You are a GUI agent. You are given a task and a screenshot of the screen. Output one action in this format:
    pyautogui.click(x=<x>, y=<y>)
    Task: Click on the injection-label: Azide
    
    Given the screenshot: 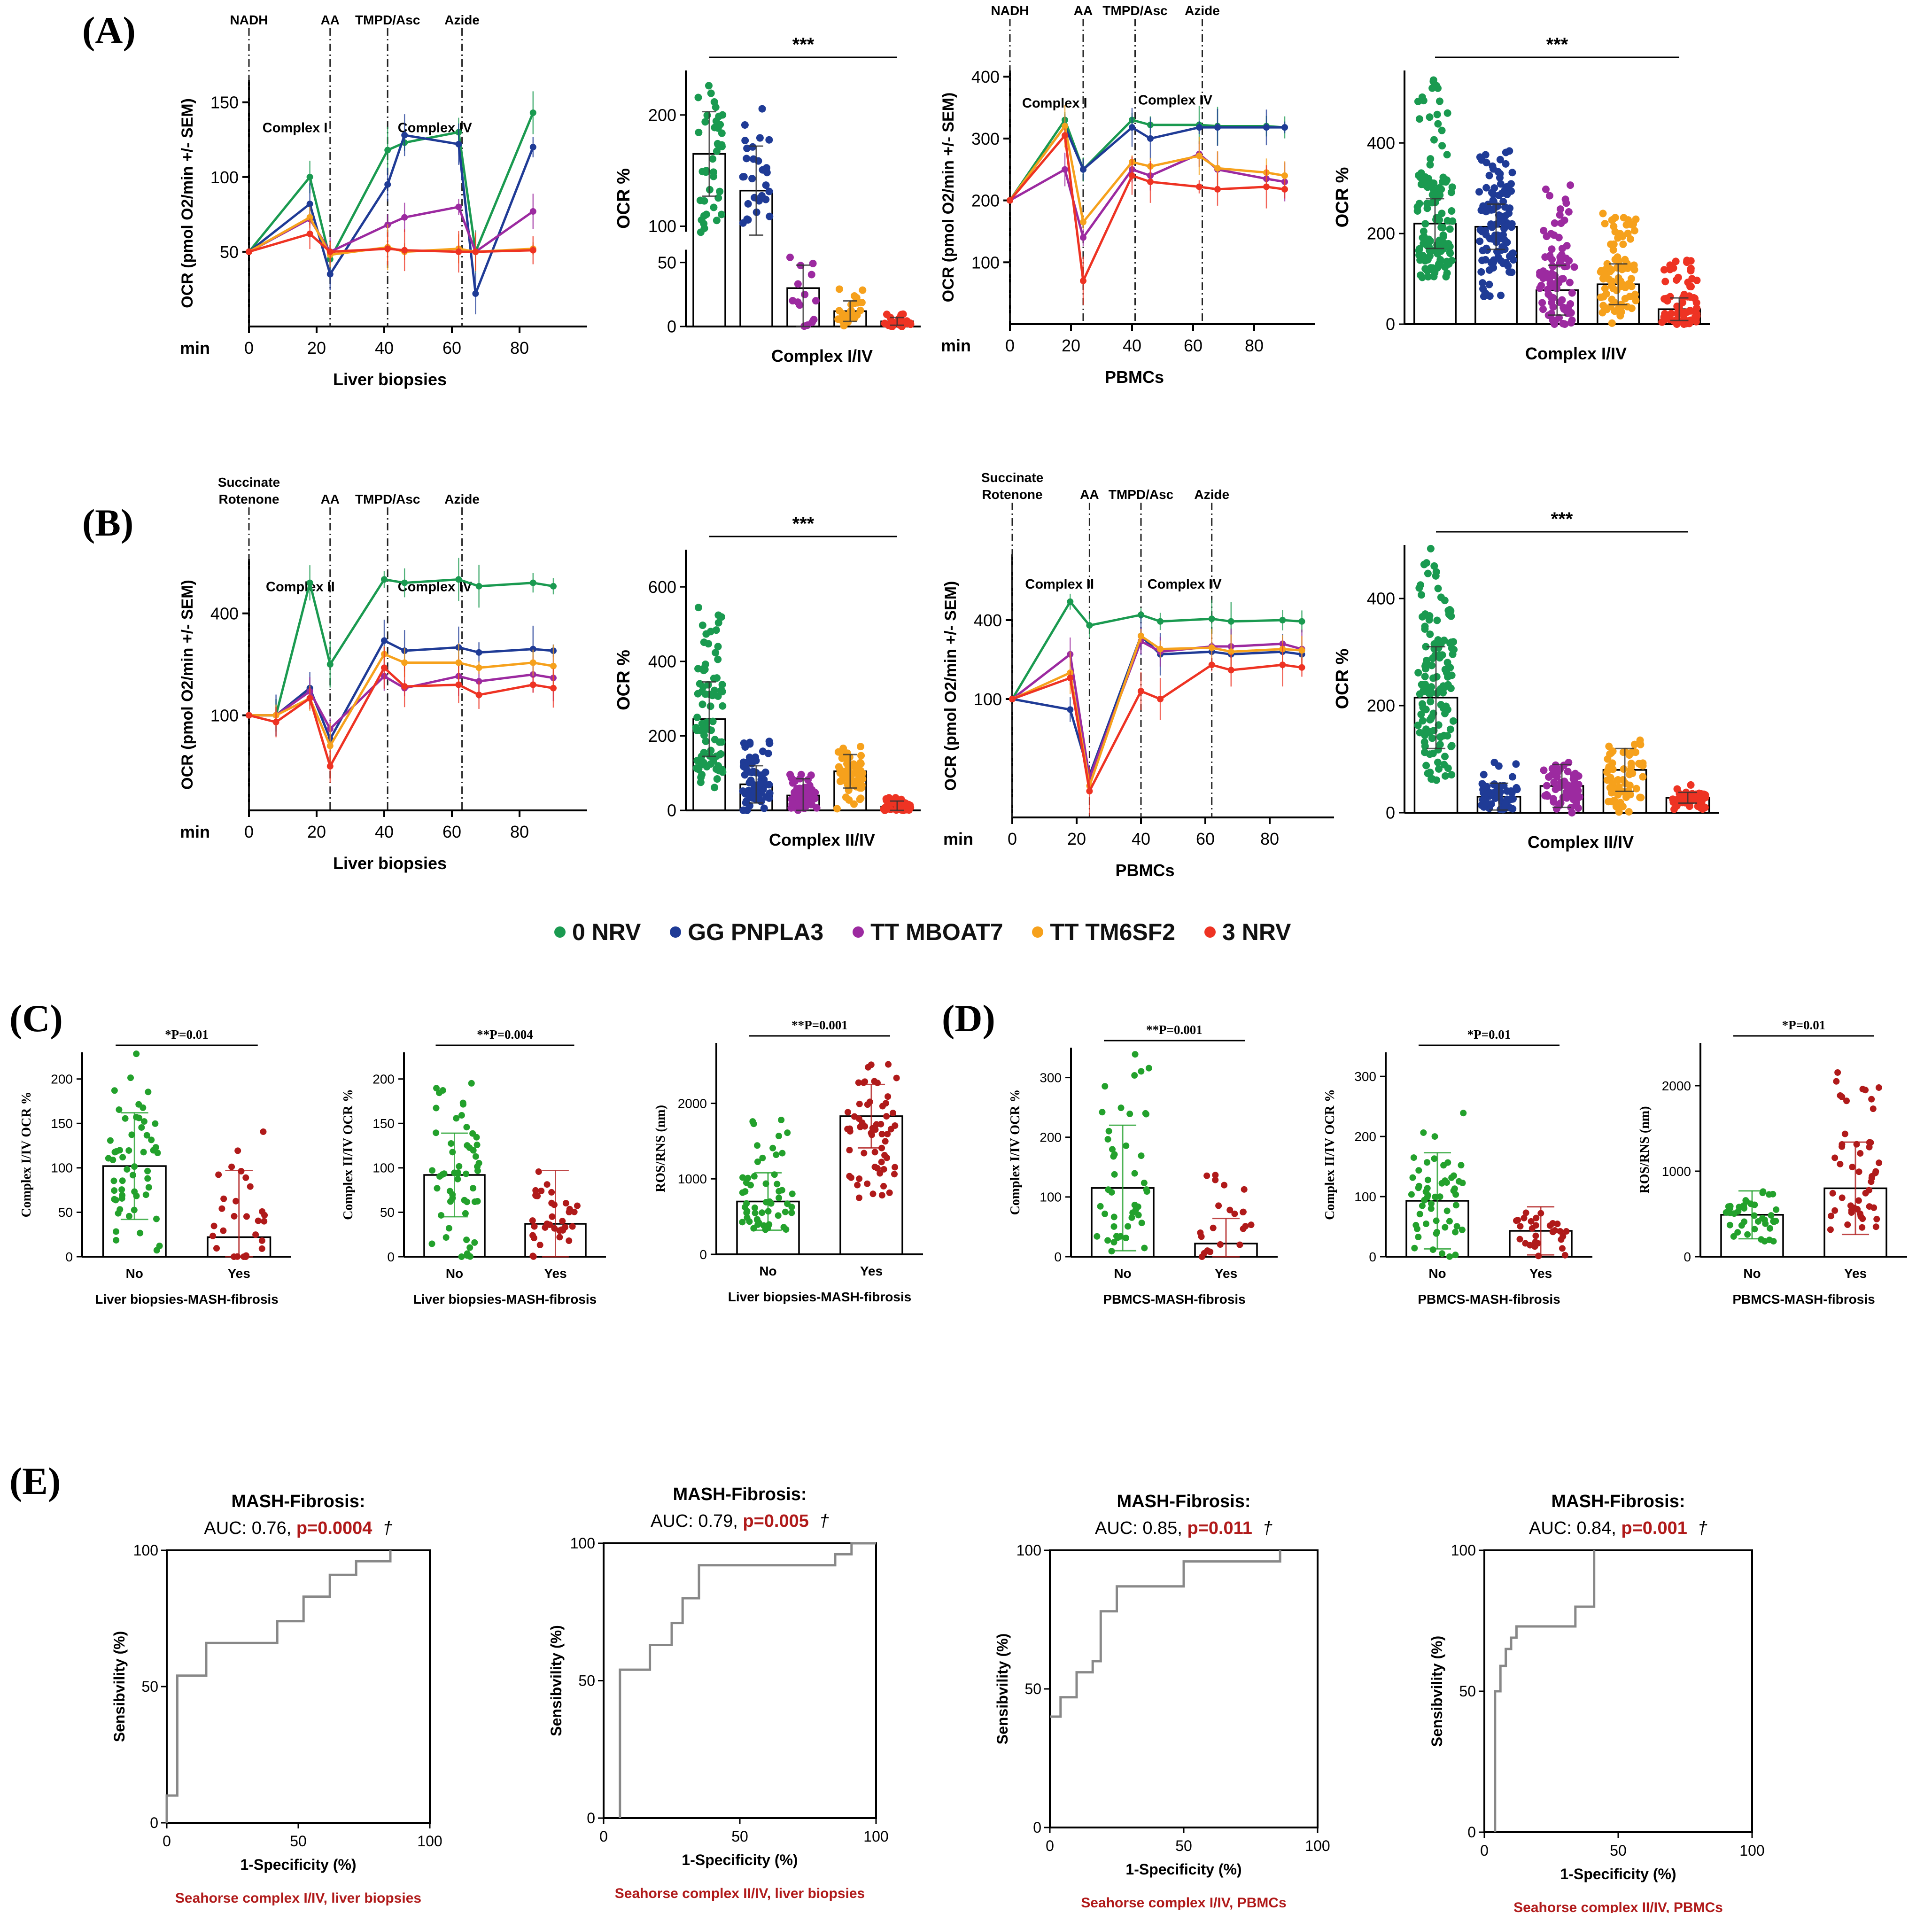 What is the action you would take?
    pyautogui.click(x=1211, y=494)
    